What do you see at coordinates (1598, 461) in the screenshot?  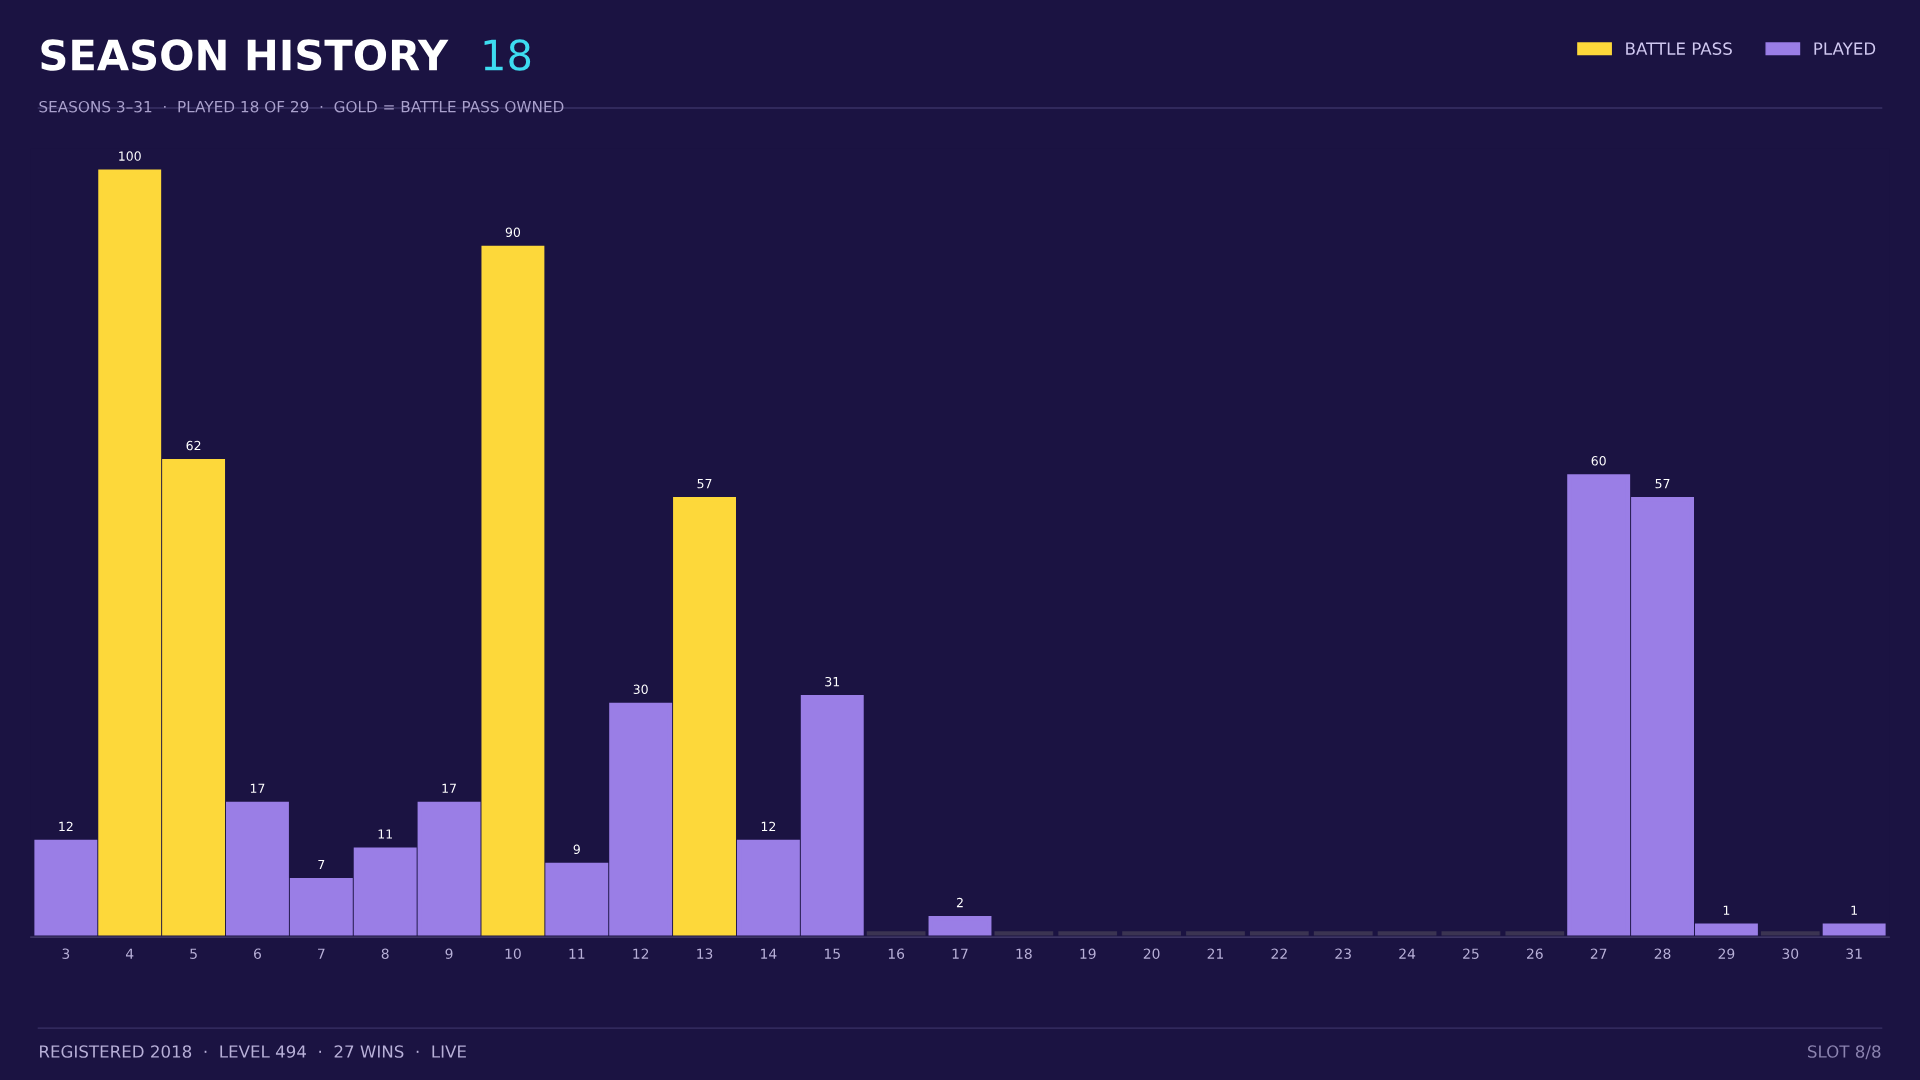 I see `data-label: 60` at bounding box center [1598, 461].